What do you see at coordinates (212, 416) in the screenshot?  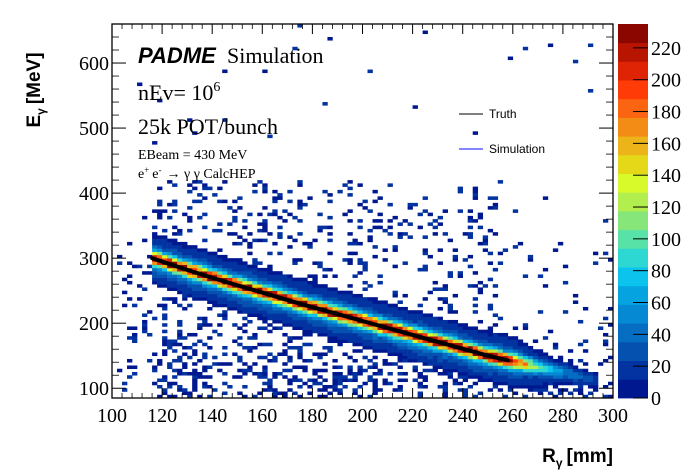 I see `x-tick-label: 140` at bounding box center [212, 416].